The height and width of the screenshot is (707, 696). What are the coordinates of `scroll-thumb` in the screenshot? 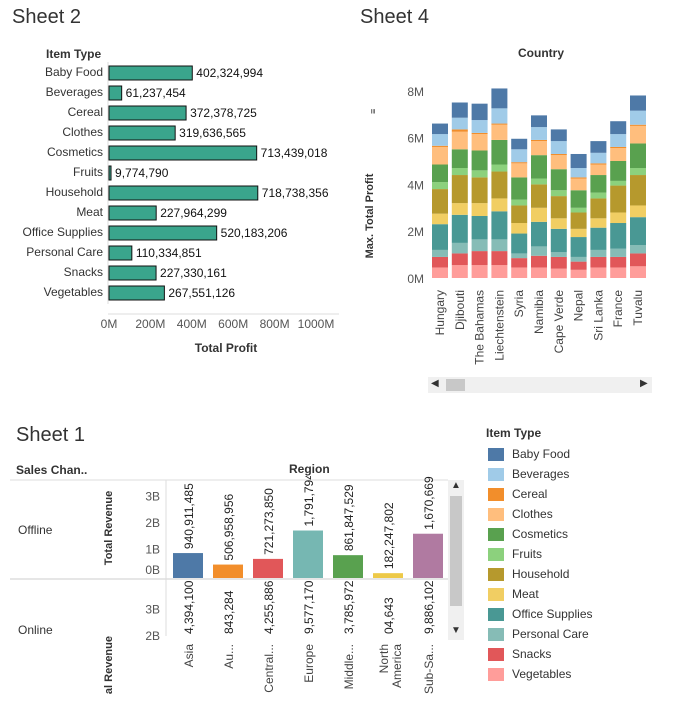 It's located at (455, 385).